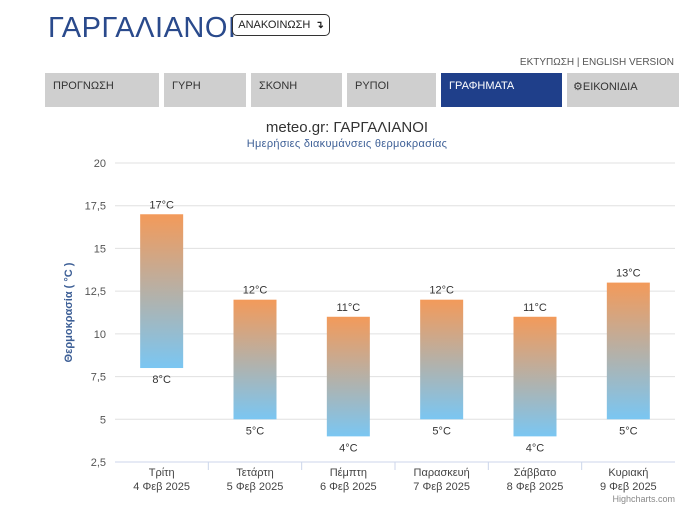  What do you see at coordinates (442, 473) in the screenshot?
I see `x-tick-day: Παρασκευή` at bounding box center [442, 473].